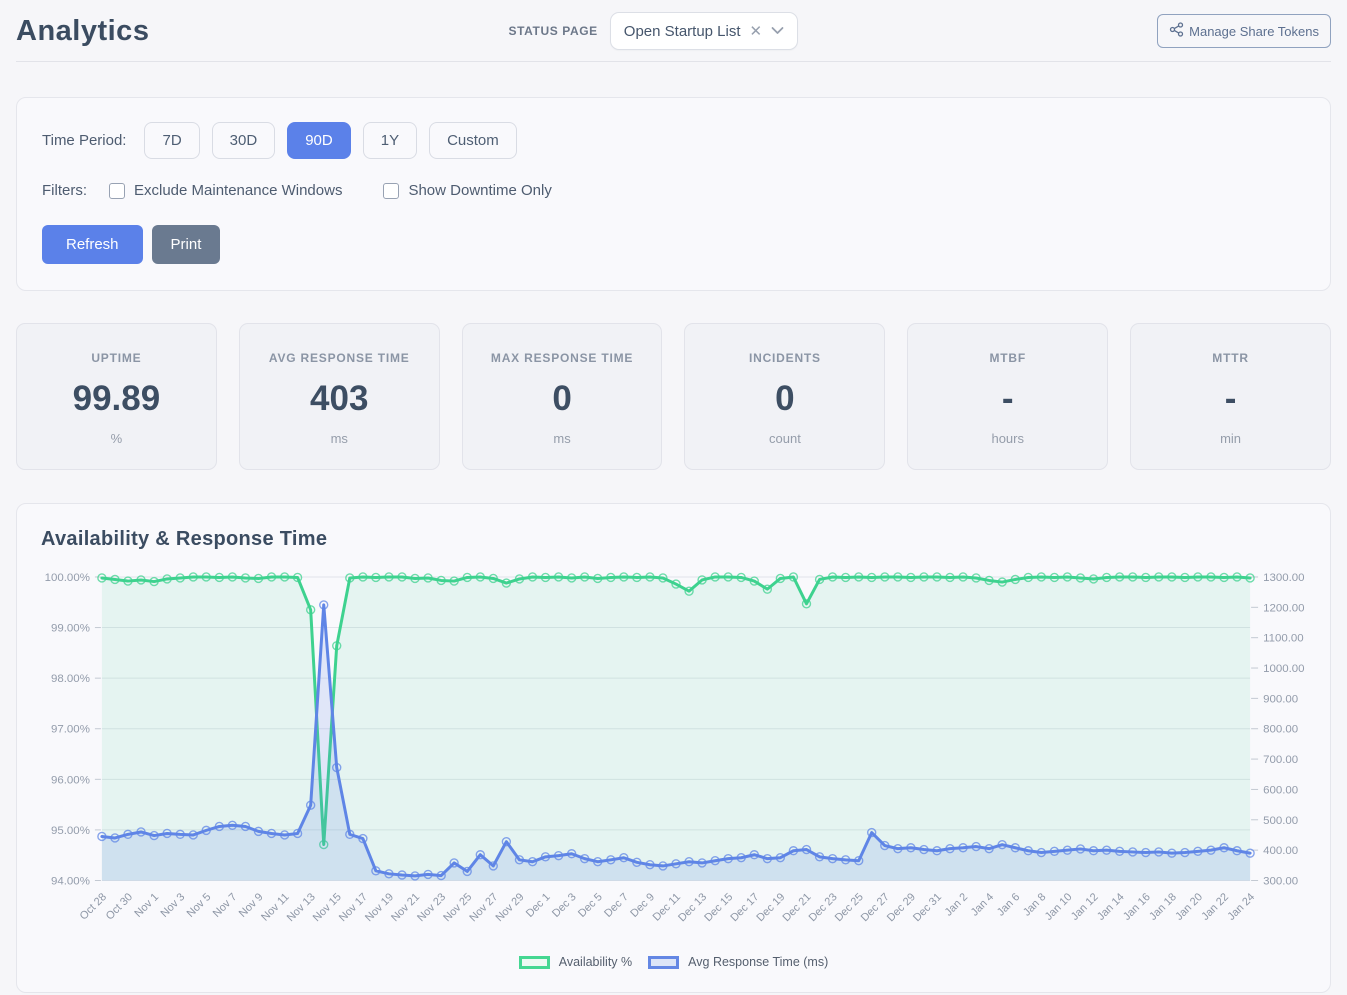 The width and height of the screenshot is (1347, 995). Describe the element at coordinates (553, 31) in the screenshot. I see `status-page-label: STATUS PAGE` at that location.